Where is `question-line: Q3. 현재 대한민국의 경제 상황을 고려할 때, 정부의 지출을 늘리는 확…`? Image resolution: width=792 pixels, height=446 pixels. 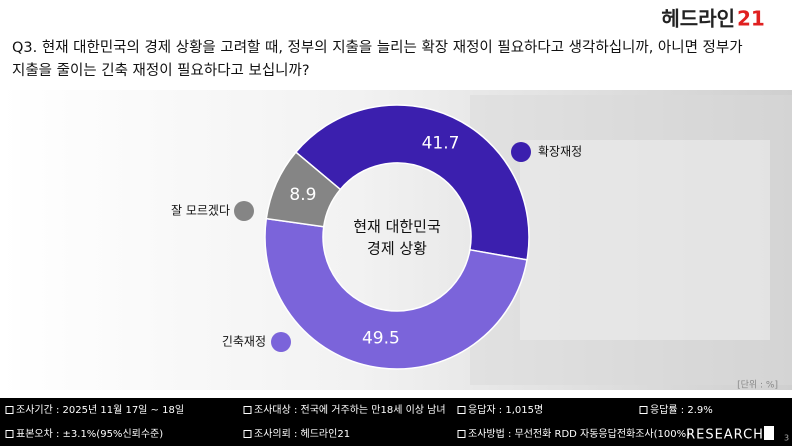
question-line: Q3. 현재 대한민국의 경제 상황을 고려할 때, 정부의 지출을 늘리는 확… is located at coordinates (377, 47).